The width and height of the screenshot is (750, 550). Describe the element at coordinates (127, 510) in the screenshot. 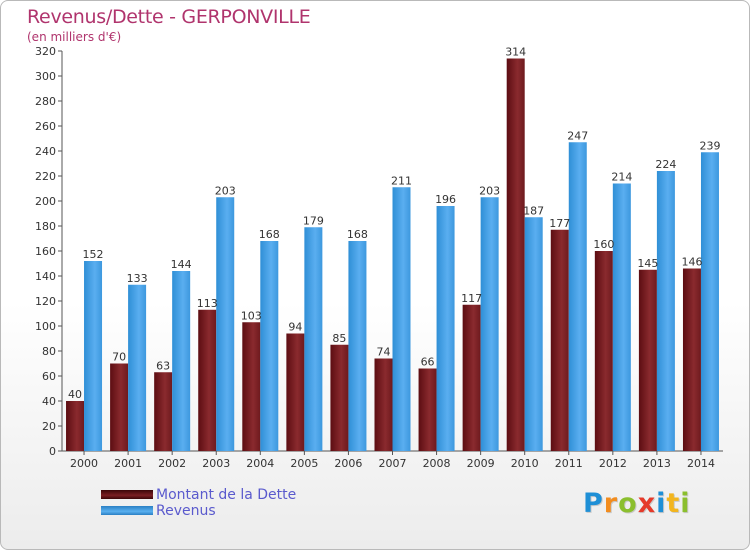

I see `legend-swatch-revenue` at that location.